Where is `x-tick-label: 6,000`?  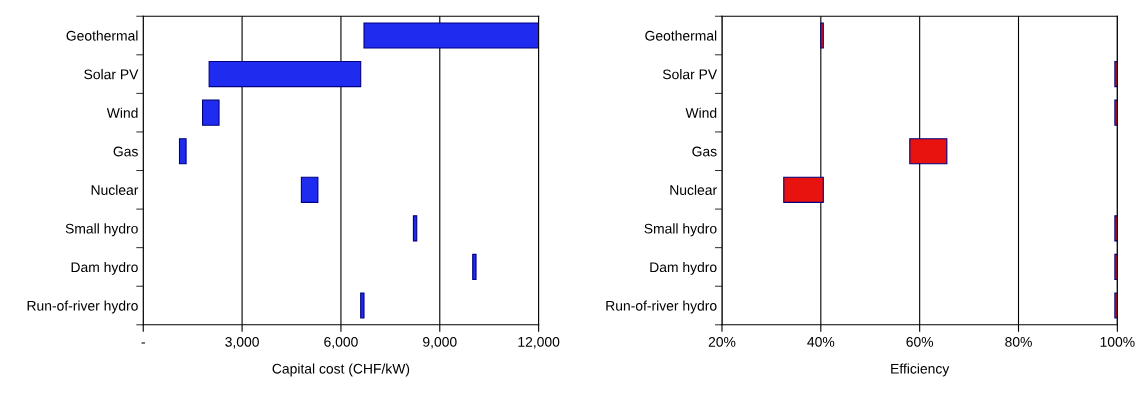 x-tick-label: 6,000 is located at coordinates (341, 342).